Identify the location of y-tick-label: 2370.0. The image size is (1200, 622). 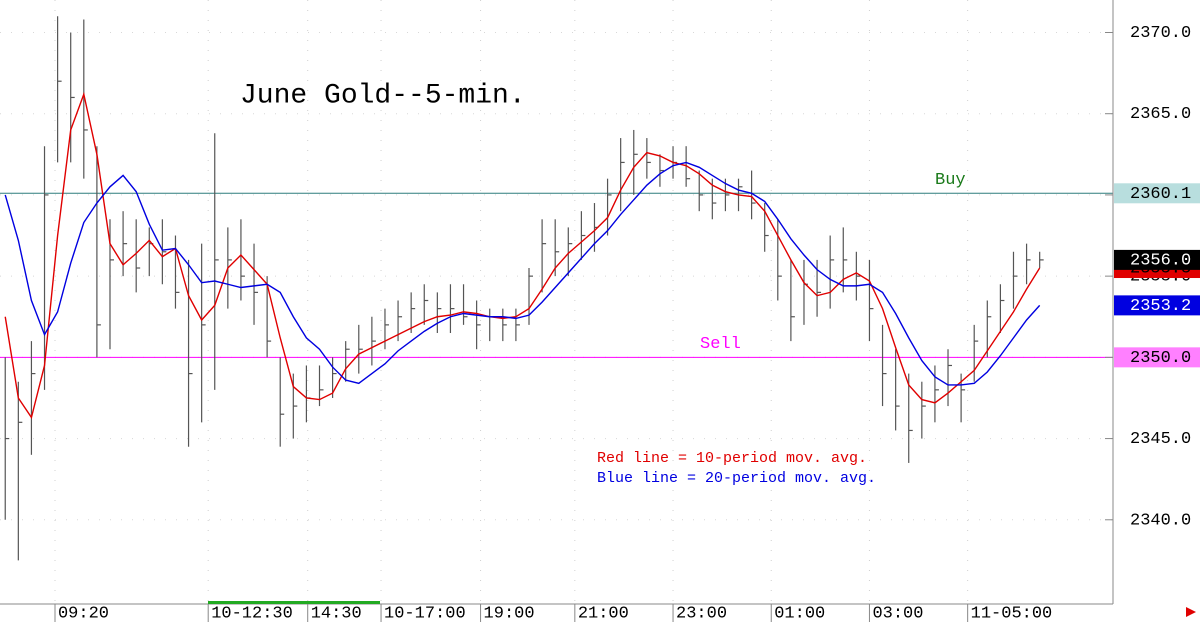
(1160, 33).